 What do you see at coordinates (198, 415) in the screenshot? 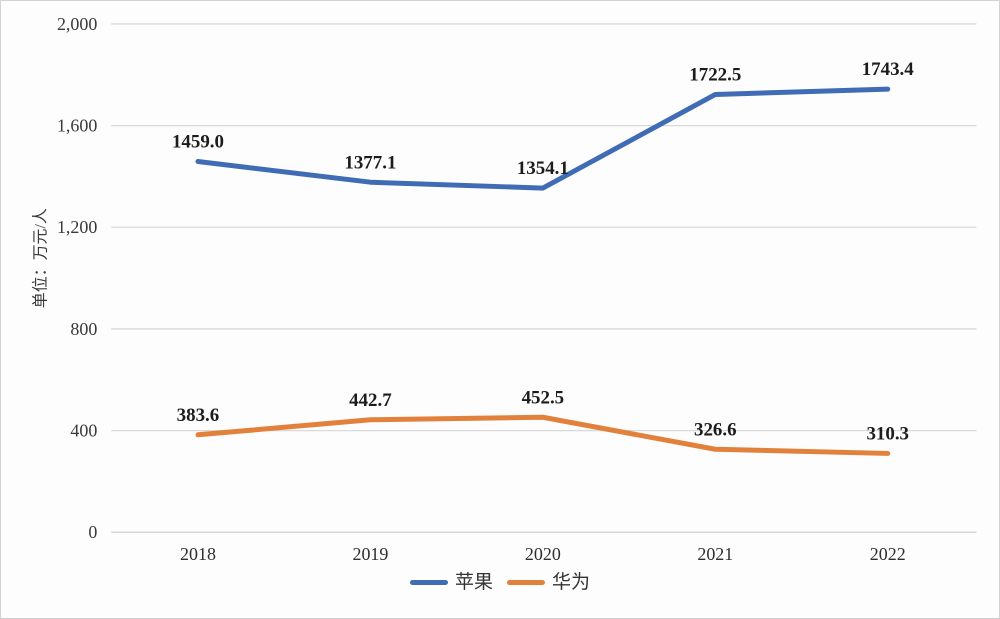
I see `data-label: 383.6` at bounding box center [198, 415].